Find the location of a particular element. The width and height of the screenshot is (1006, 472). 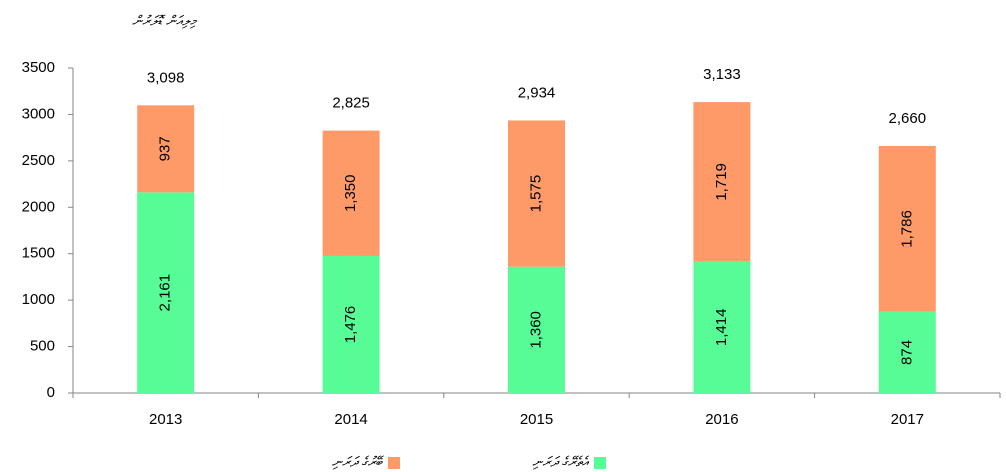

data-label: 1,575 is located at coordinates (535, 194).